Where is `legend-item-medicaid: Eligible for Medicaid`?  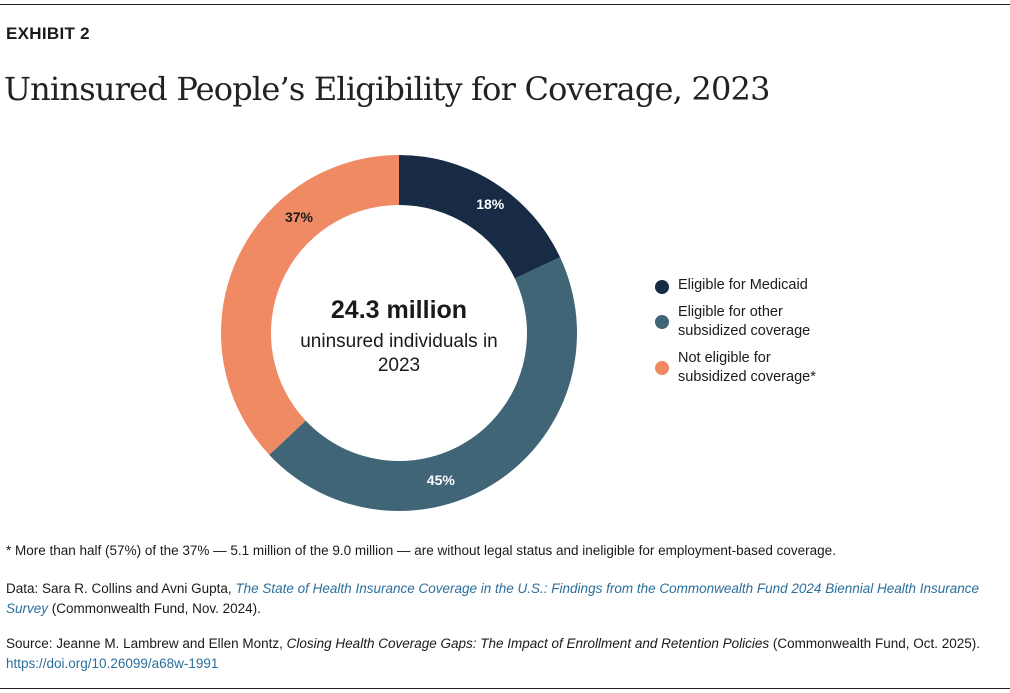 legend-item-medicaid: Eligible for Medicaid is located at coordinates (746, 285).